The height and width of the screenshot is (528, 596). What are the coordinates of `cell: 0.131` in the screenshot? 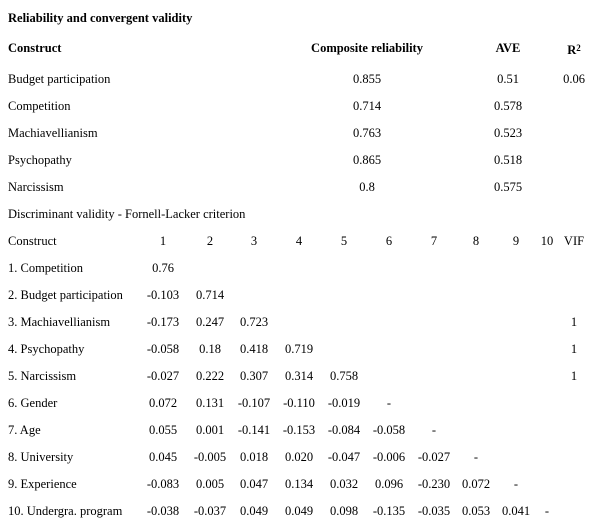 It's located at (210, 403).